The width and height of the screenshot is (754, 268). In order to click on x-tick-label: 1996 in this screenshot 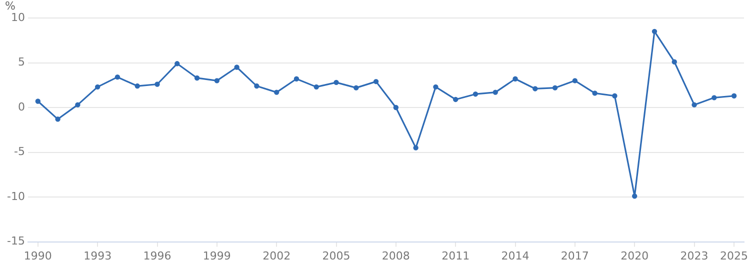, I will do `click(157, 255)`.